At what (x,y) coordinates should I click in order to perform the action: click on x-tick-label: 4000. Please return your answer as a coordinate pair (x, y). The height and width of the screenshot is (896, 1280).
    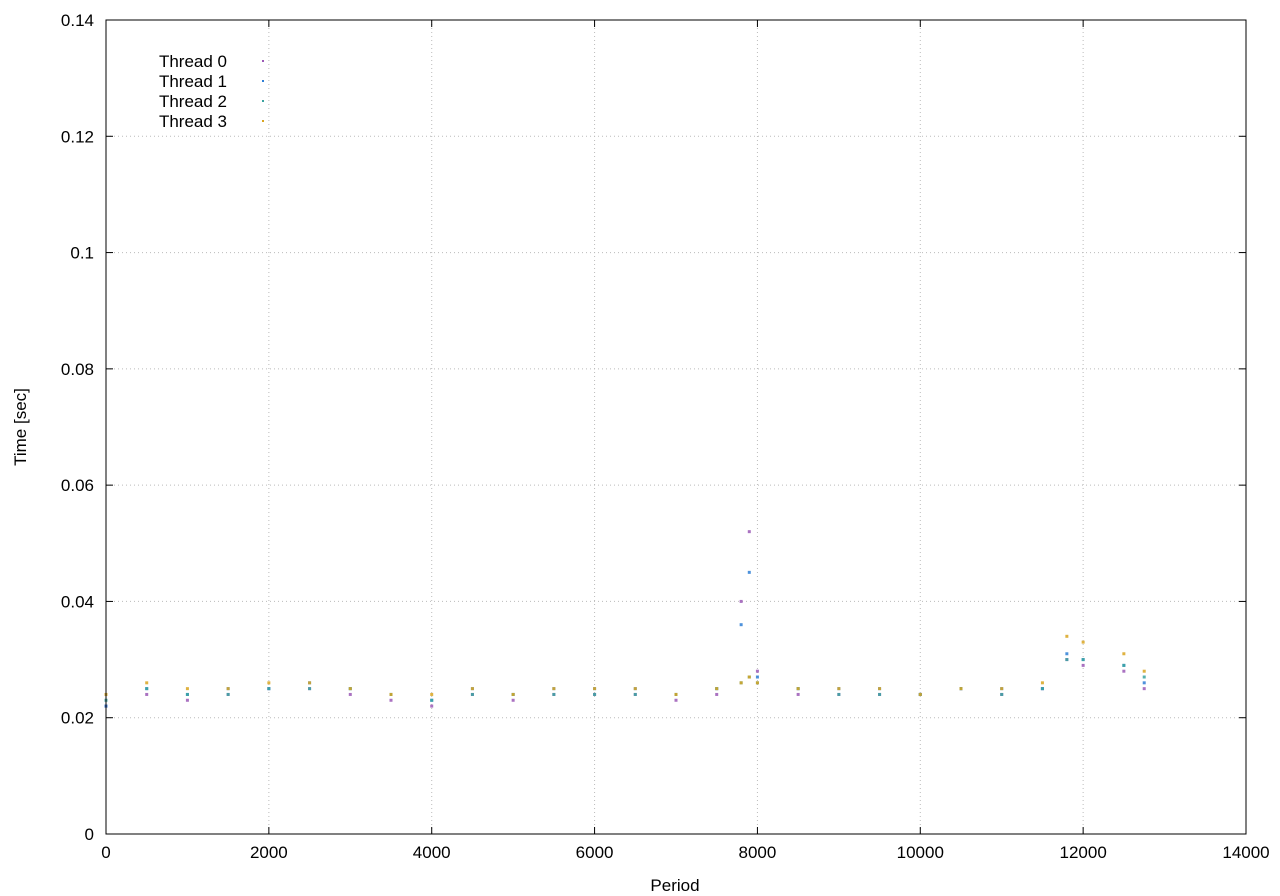
    Looking at the image, I should click on (432, 852).